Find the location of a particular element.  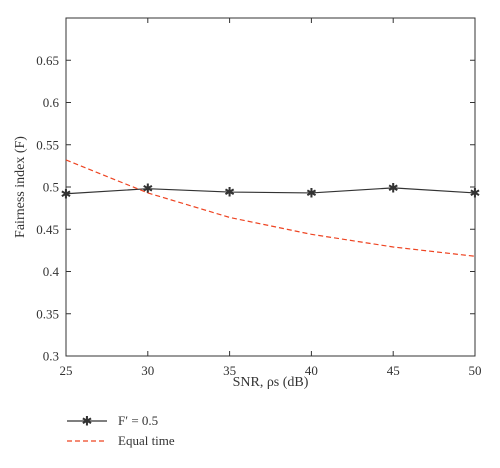

legend-label-equal-time: Equal time is located at coordinates (146, 440).